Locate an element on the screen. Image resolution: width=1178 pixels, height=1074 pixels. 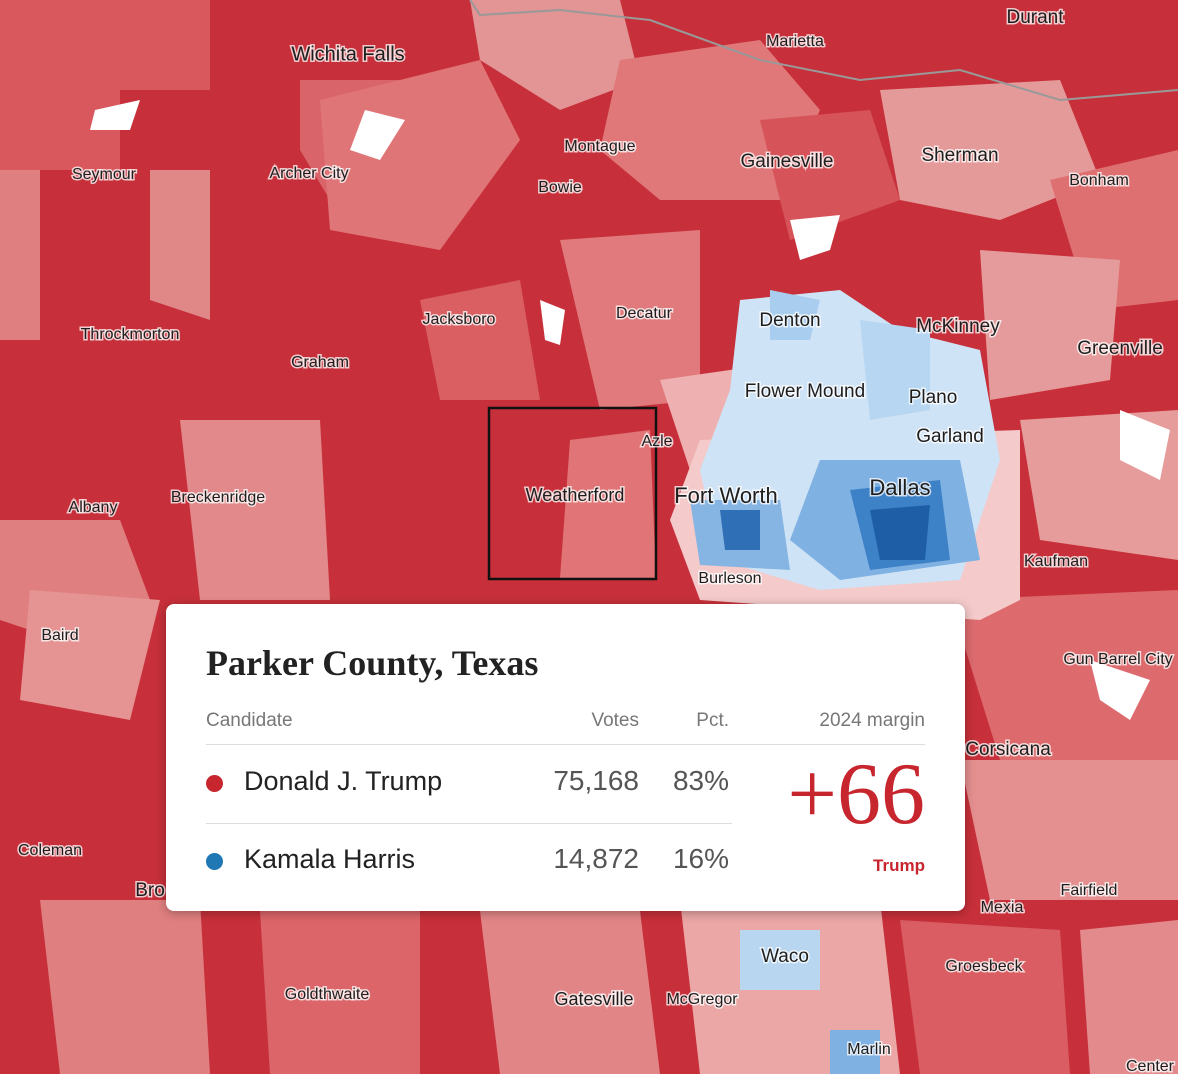
state-border is located at coordinates (823, 51).